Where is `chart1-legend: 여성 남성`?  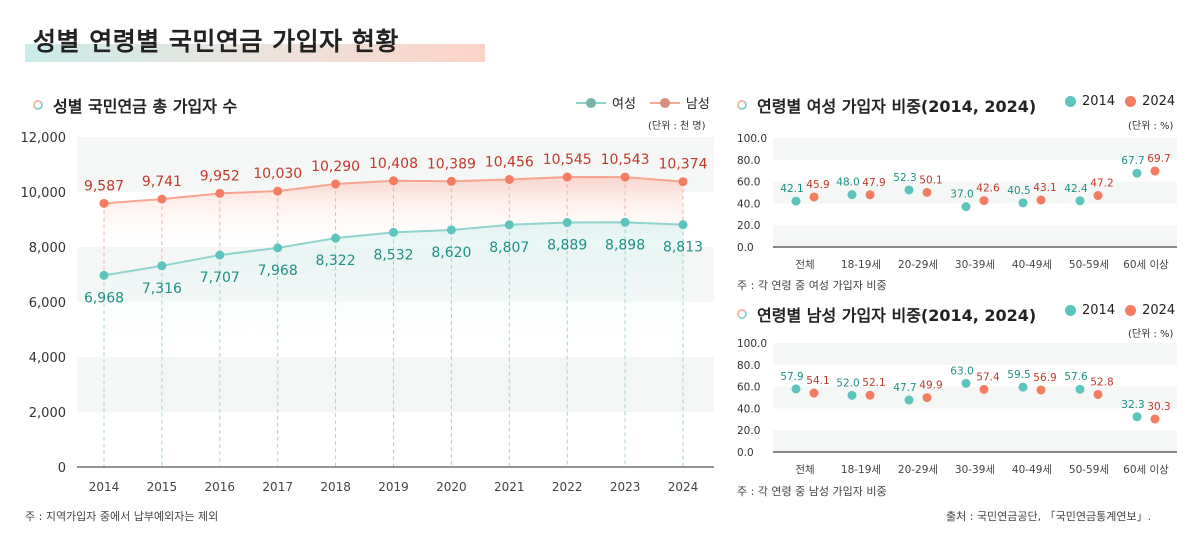
chart1-legend: 여성 남성 is located at coordinates (643, 102).